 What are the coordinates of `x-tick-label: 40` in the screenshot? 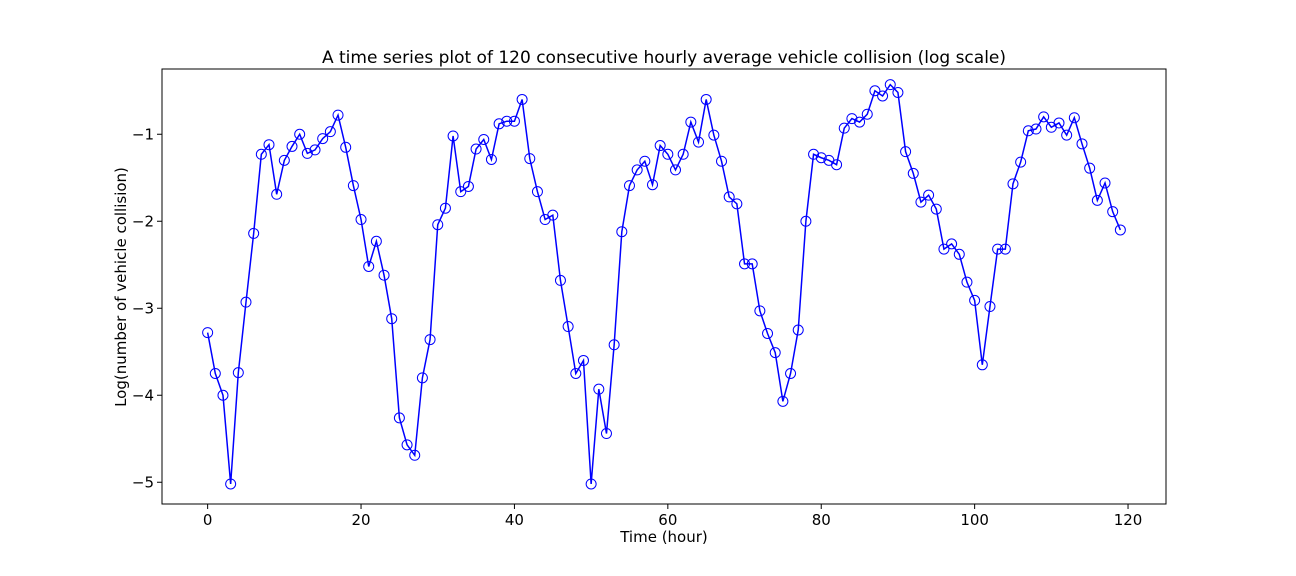 It's located at (514, 520).